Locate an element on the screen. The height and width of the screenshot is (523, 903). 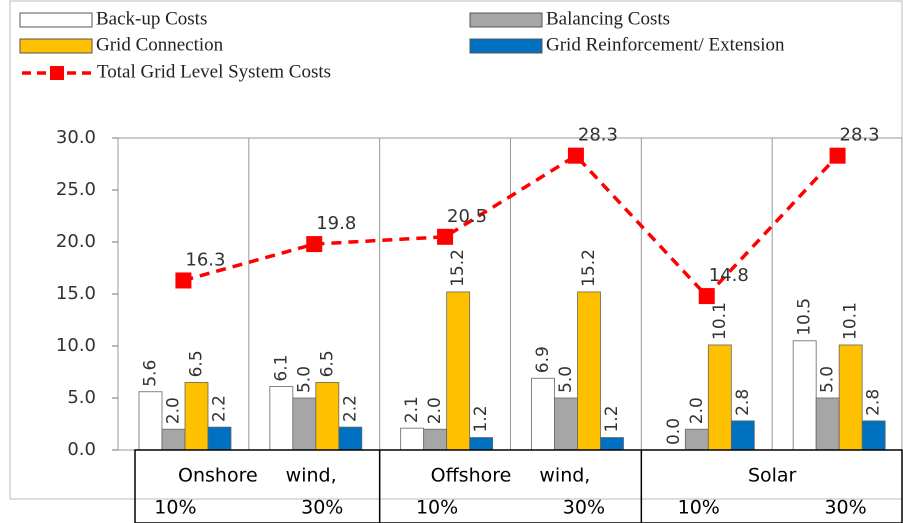
group-label: Offshore wind, is located at coordinates (511, 476).